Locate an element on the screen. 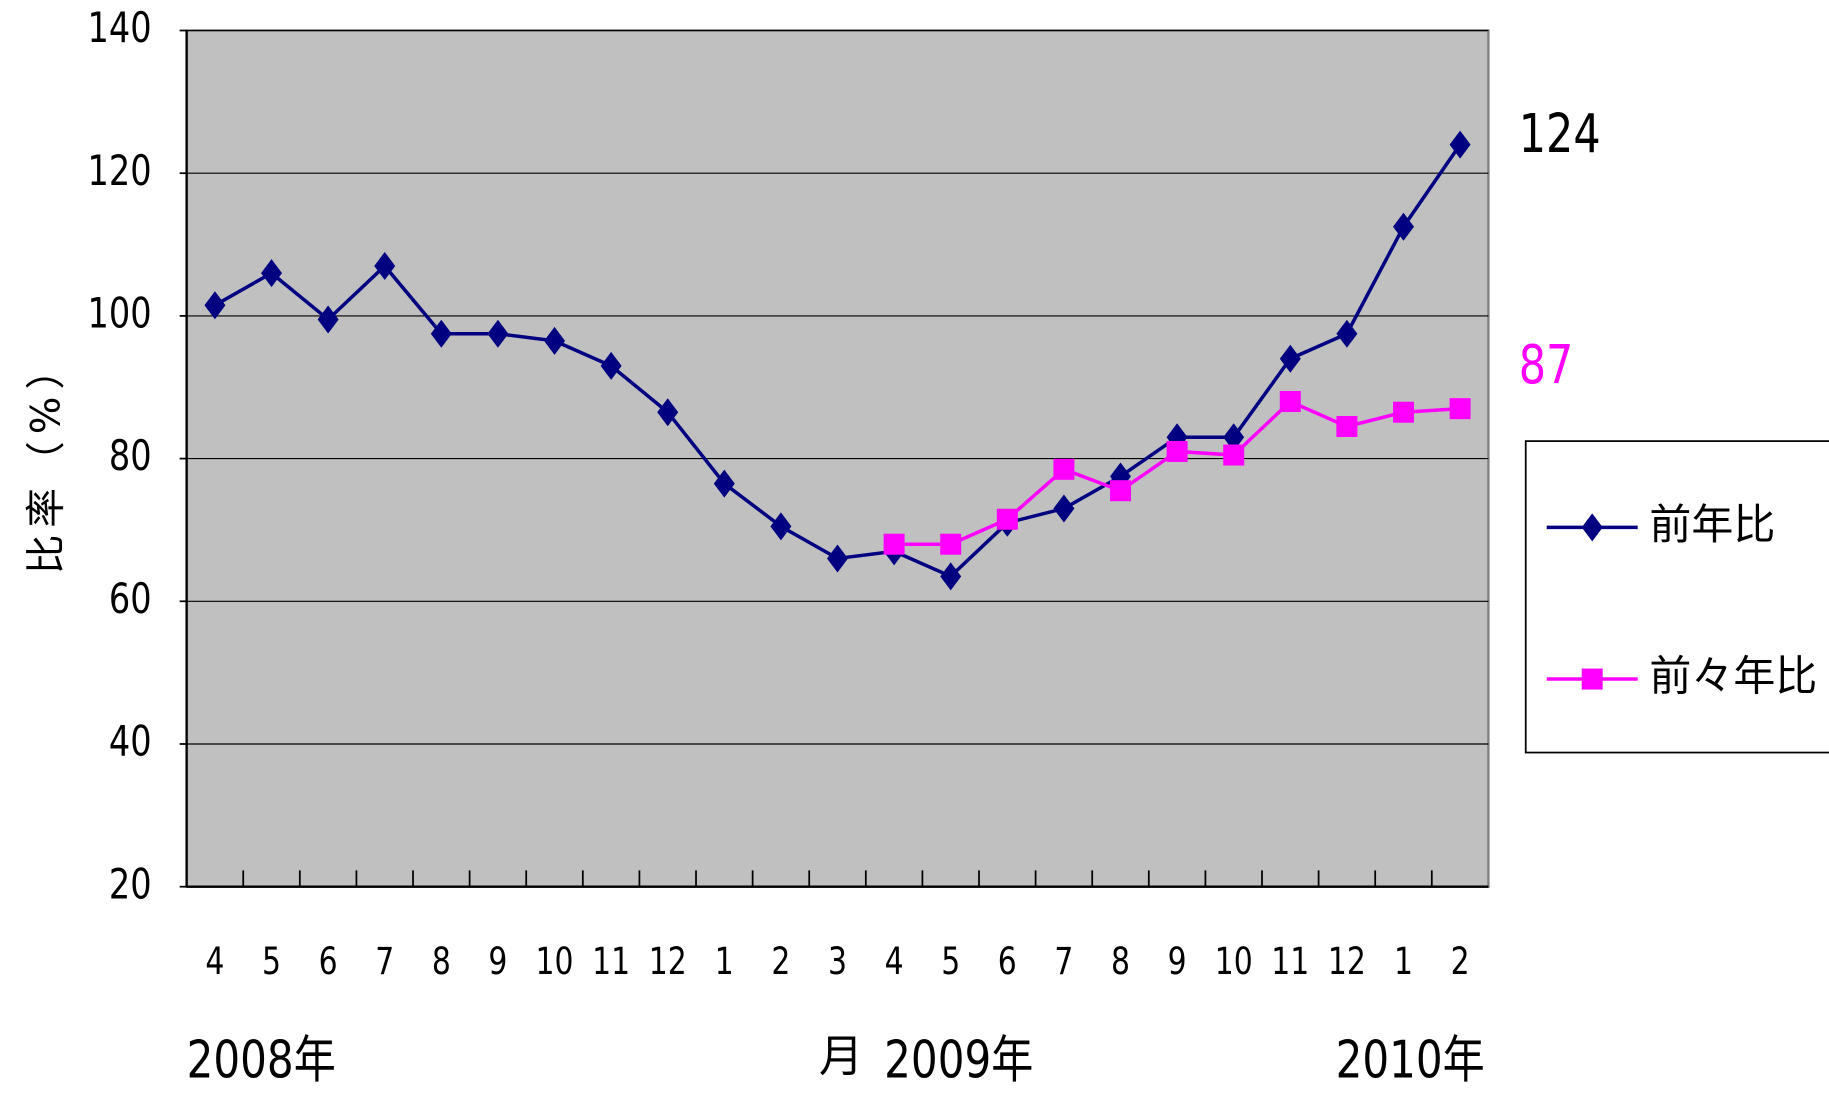 This screenshot has height=1098, width=1829. data-label: 124 is located at coordinates (1560, 135).